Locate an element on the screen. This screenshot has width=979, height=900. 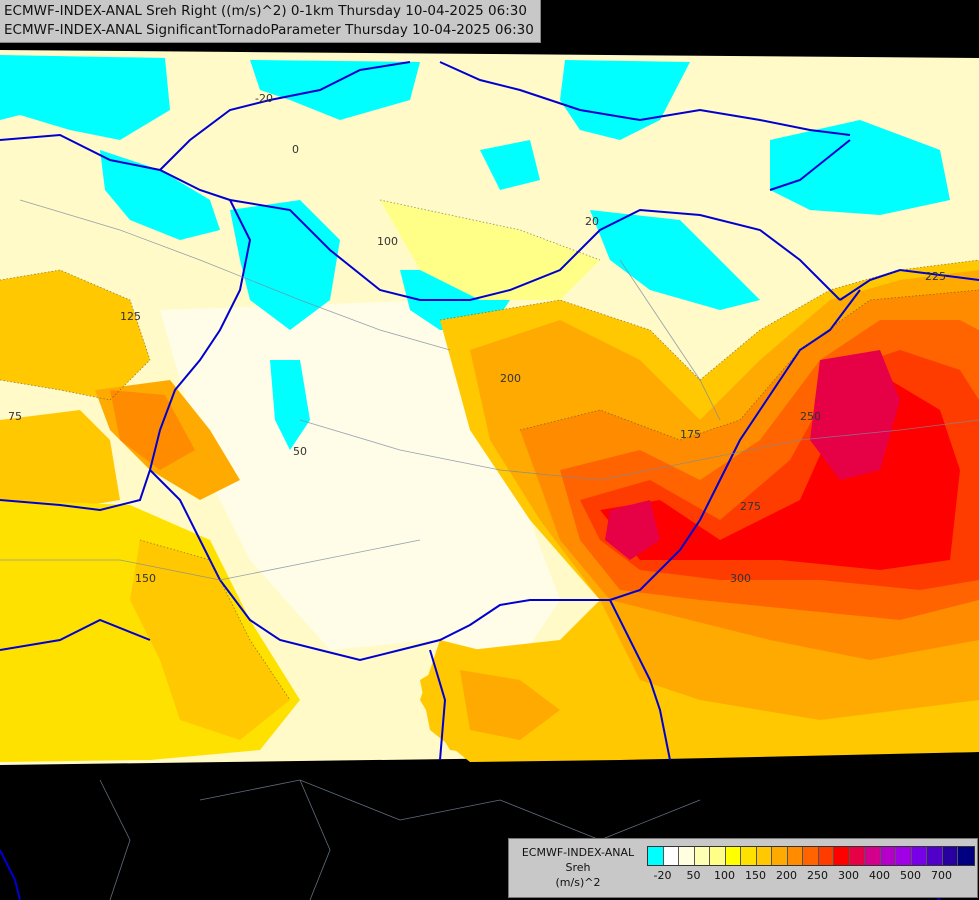
legend-swatches is located at coordinates (811, 856).